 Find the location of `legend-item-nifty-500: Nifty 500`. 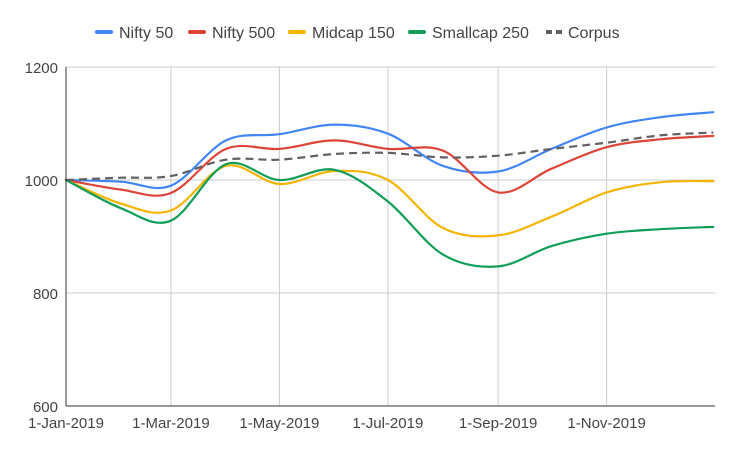

legend-item-nifty-500: Nifty 500 is located at coordinates (231, 33).